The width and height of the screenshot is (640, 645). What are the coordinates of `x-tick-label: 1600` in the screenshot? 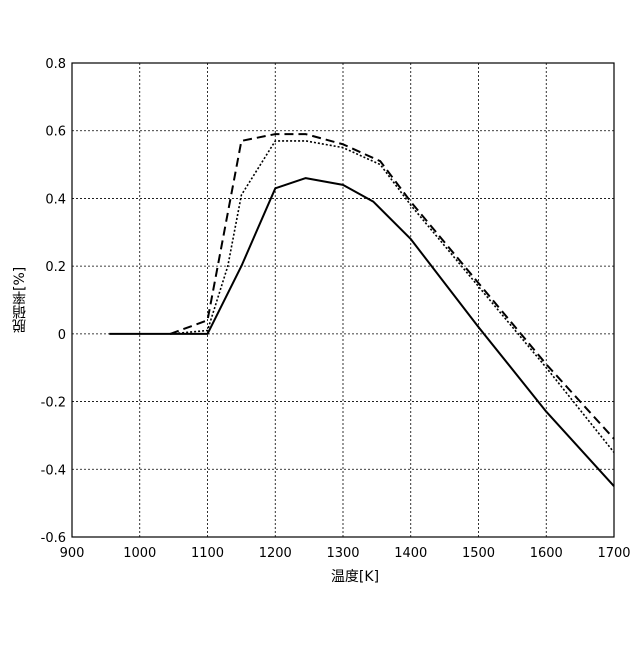 It's located at (546, 553).